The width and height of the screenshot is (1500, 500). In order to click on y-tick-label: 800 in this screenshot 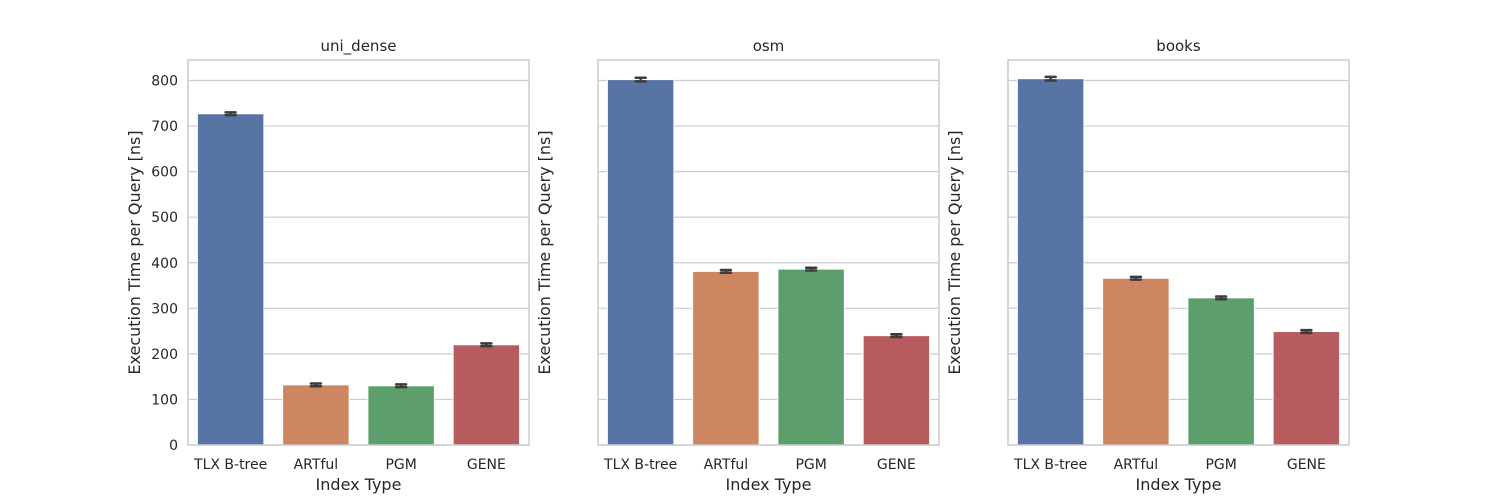, I will do `click(164, 82)`.